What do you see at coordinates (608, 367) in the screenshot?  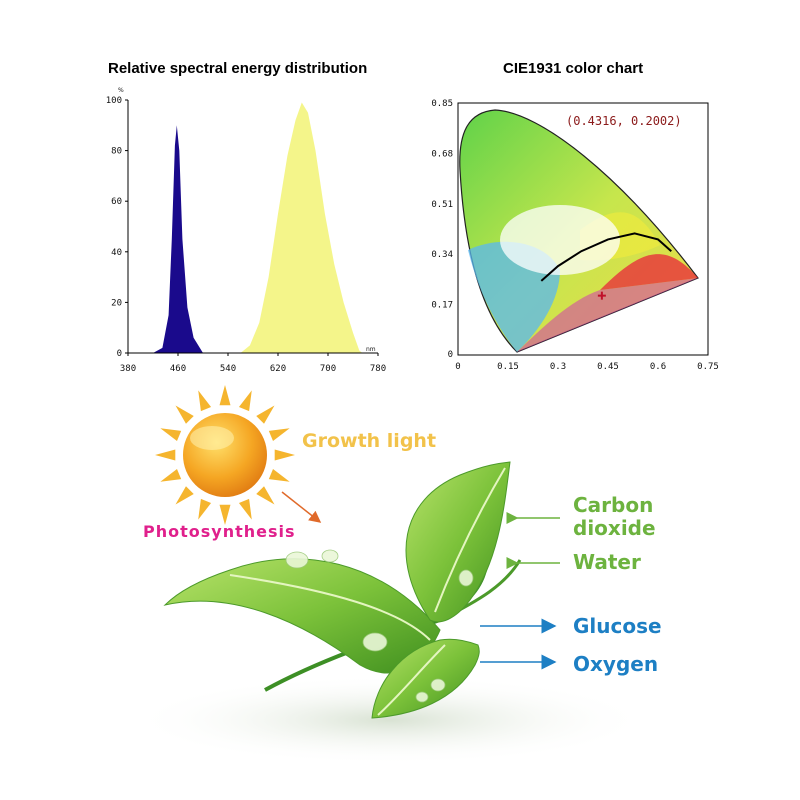 I see `cie-x-tick-label: 0.45` at bounding box center [608, 367].